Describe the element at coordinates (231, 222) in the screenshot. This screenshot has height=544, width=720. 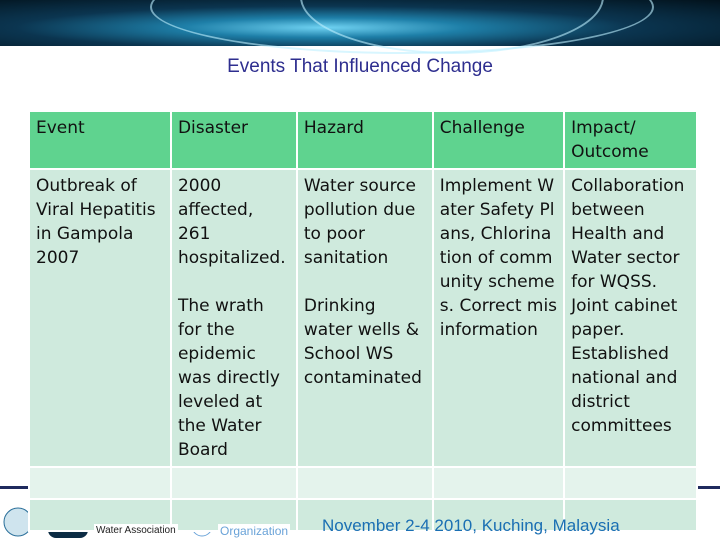
I see `disaster-text-1: 2000 affected, 261 hospitalized.` at that location.